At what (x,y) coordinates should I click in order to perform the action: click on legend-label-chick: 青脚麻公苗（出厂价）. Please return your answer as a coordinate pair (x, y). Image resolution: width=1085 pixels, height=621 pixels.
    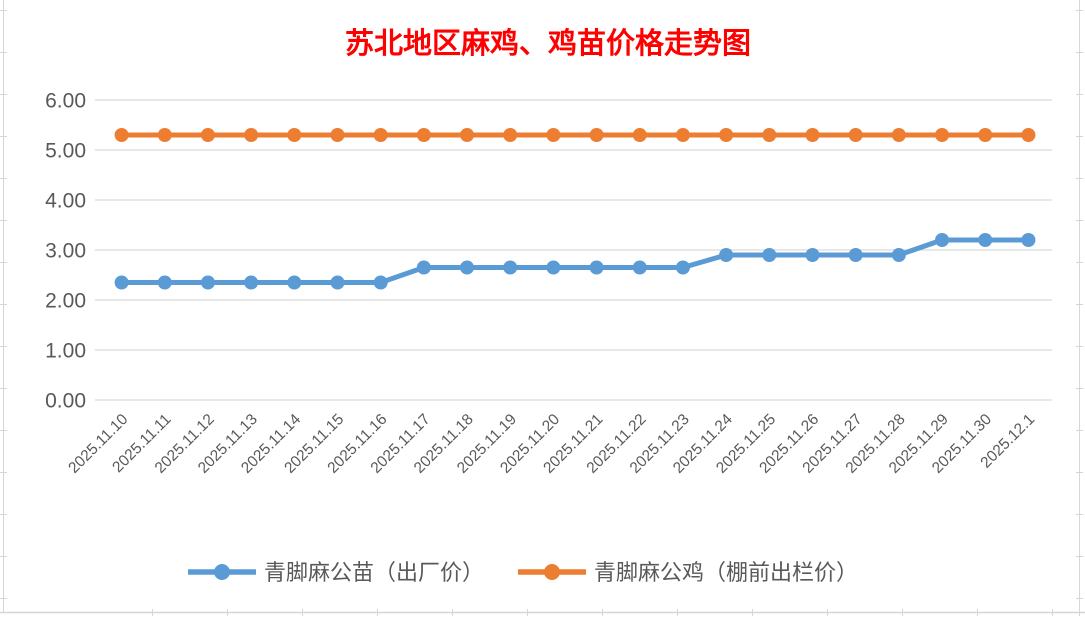
    Looking at the image, I should click on (374, 572).